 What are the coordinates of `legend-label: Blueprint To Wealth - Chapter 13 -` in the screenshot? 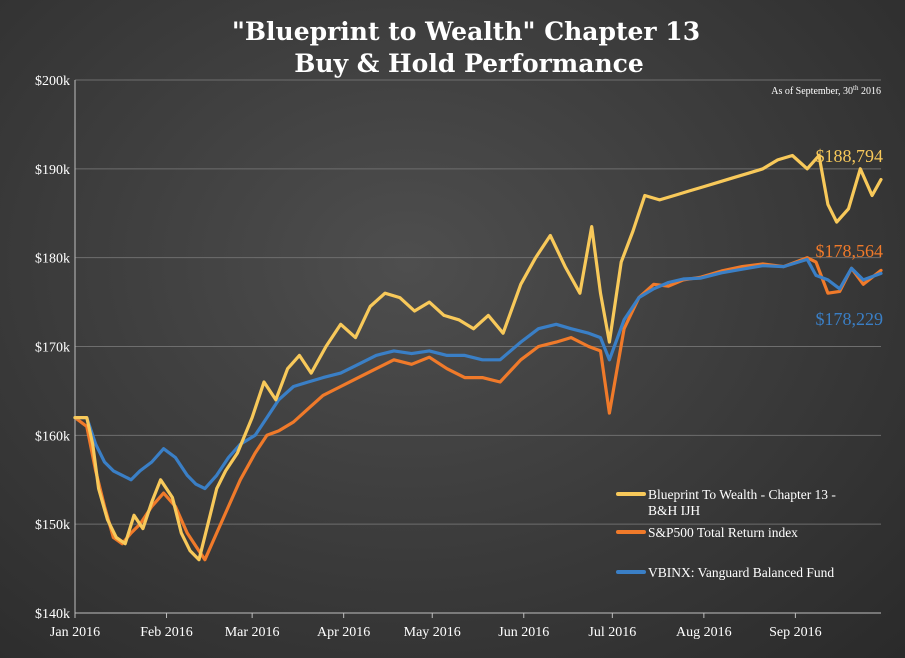 It's located at (742, 494).